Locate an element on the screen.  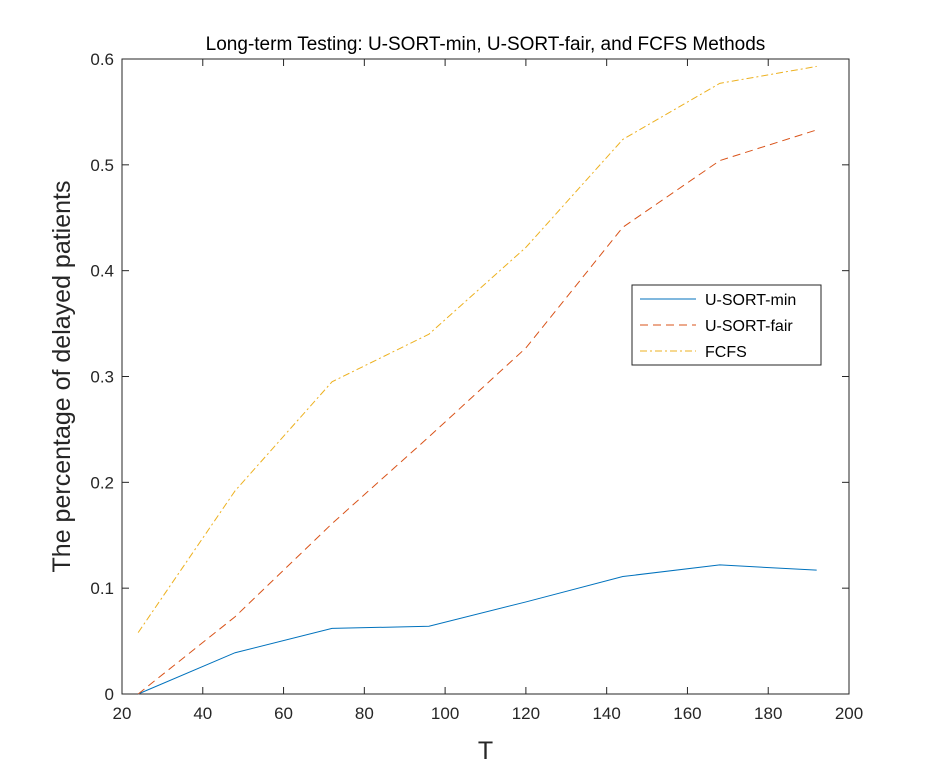
y-tick-label: 0.5 is located at coordinates (102, 165).